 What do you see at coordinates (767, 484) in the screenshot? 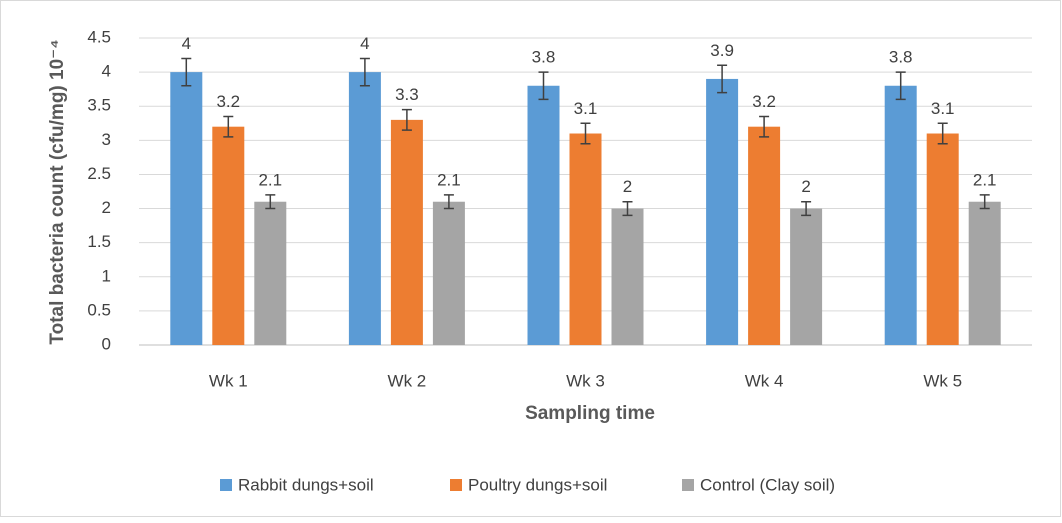
I see `legend-label: Control (Clay soil)` at bounding box center [767, 484].